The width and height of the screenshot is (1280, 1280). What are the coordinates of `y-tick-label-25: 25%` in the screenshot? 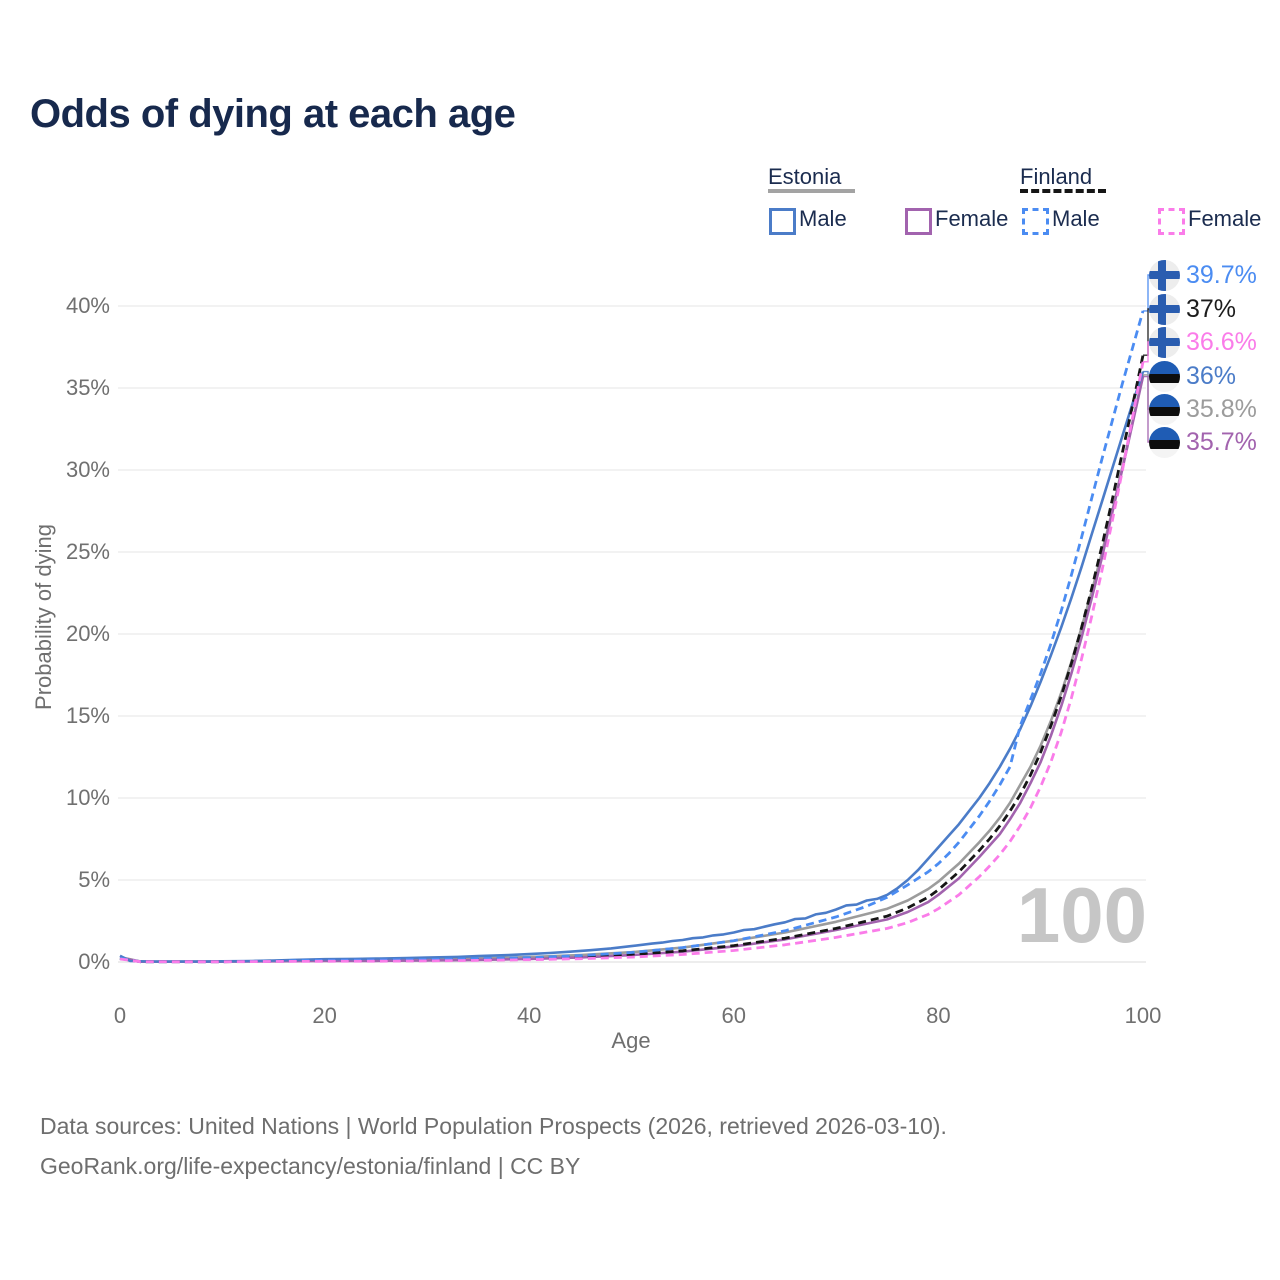 It's located at (87, 551).